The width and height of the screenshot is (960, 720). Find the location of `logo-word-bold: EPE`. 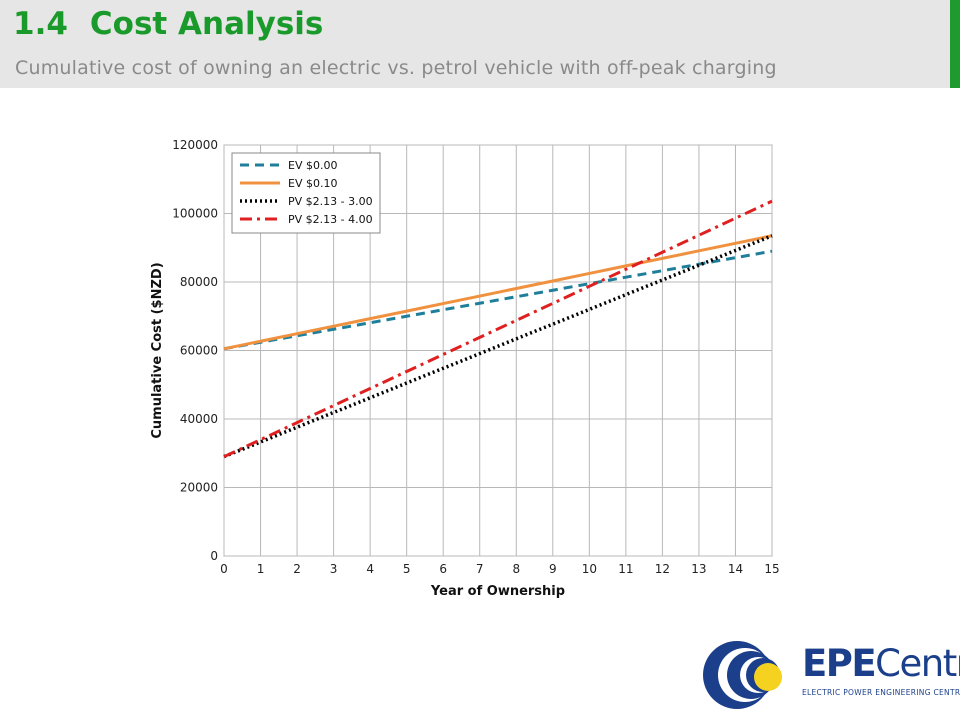

logo-word-bold: EPE is located at coordinates (839, 663).